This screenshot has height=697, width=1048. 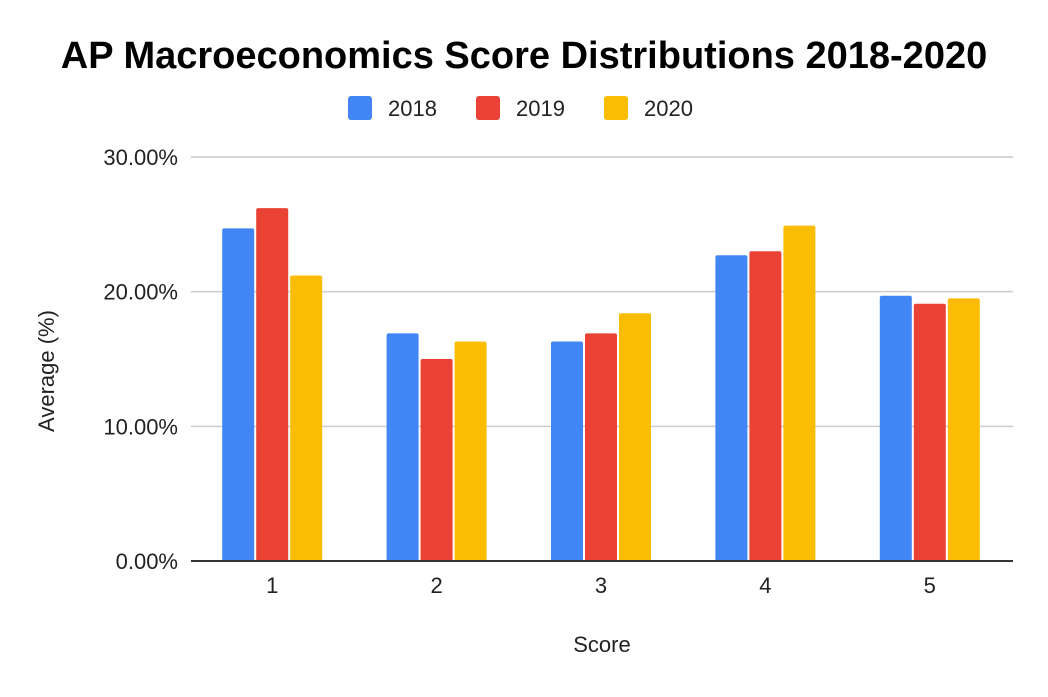 What do you see at coordinates (140, 359) in the screenshot?
I see `y-axis: 0.00% 10.00% 20.00% 30.00%` at bounding box center [140, 359].